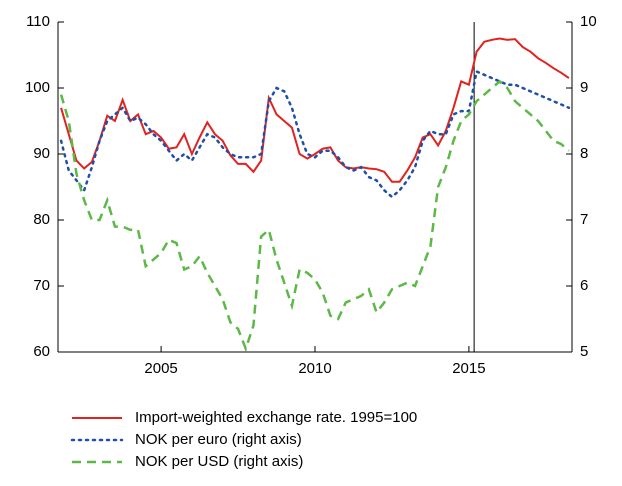 This screenshot has height=486, width=622. I want to click on y-tick-label: 60, so click(41, 351).